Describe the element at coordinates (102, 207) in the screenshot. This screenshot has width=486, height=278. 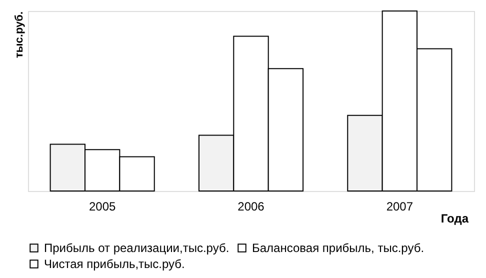
I see `x-tick-label: 2005` at that location.